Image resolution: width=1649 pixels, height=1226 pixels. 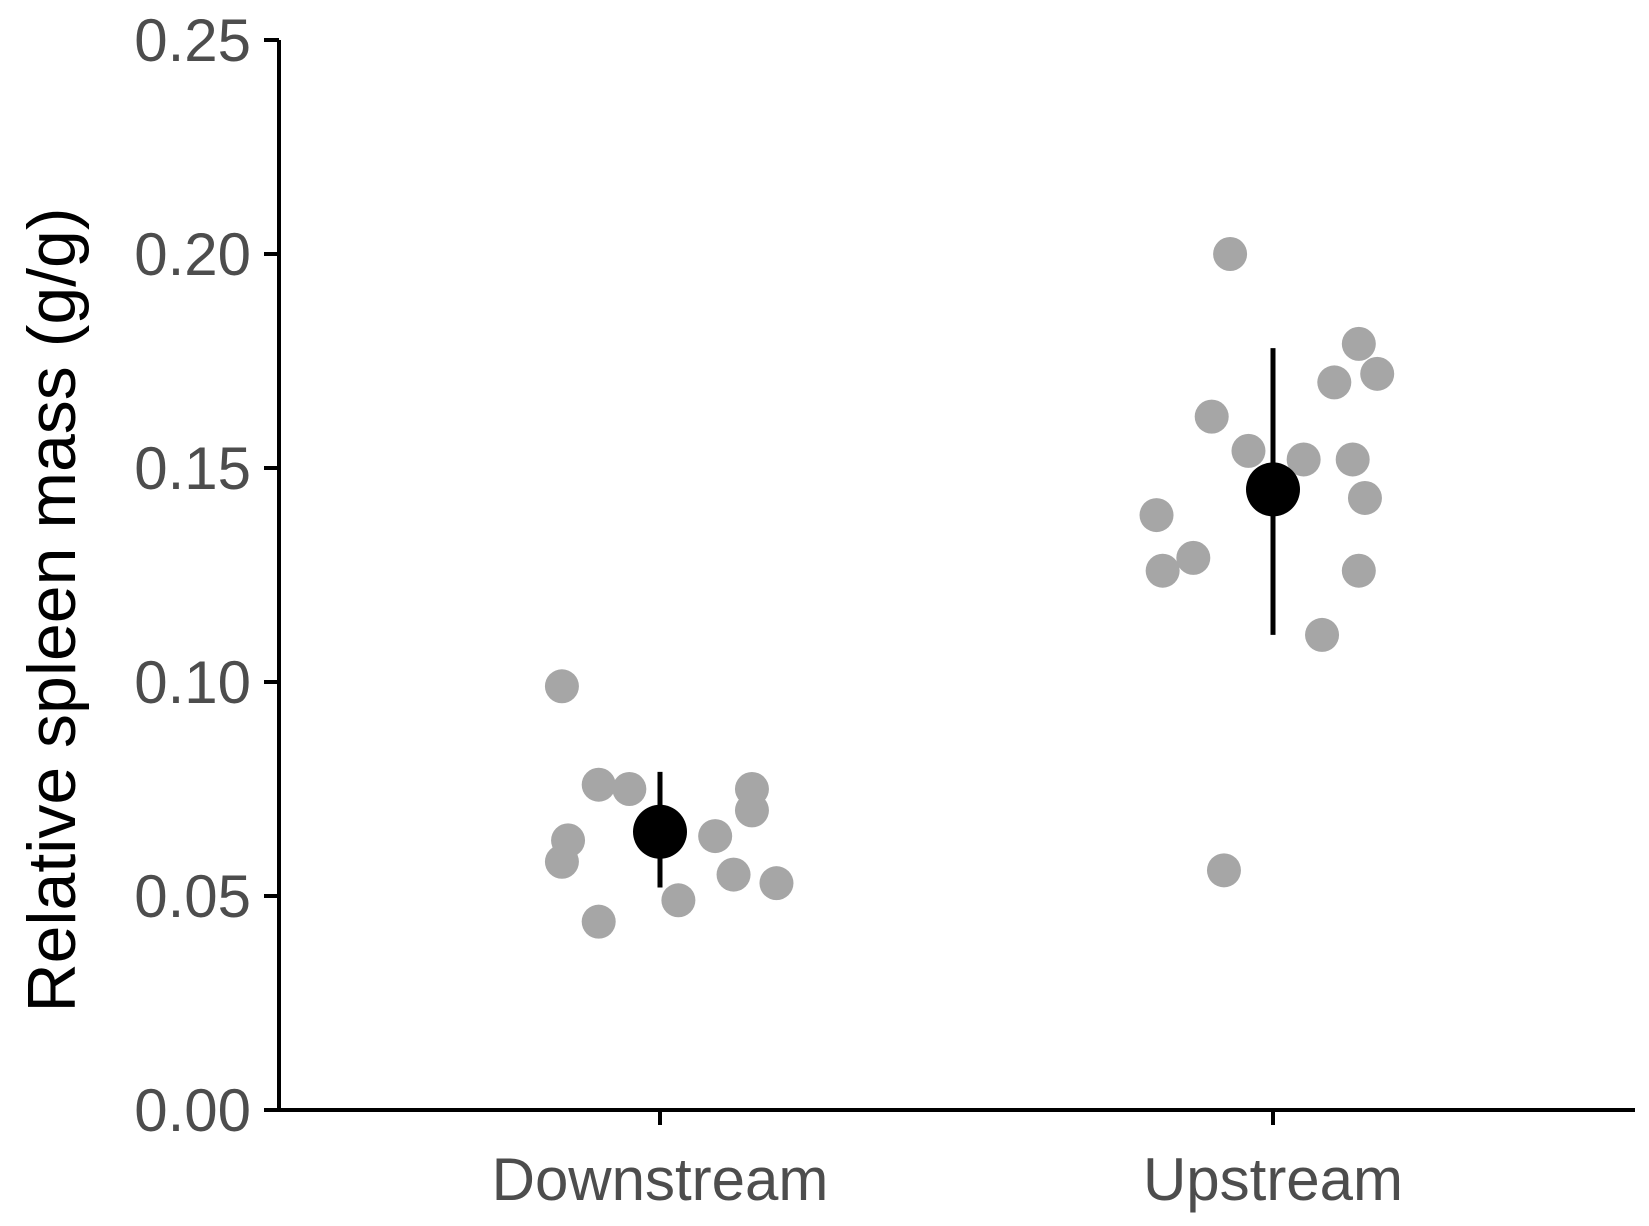 What do you see at coordinates (192, 40) in the screenshot?
I see `y-tick-label: 0.25` at bounding box center [192, 40].